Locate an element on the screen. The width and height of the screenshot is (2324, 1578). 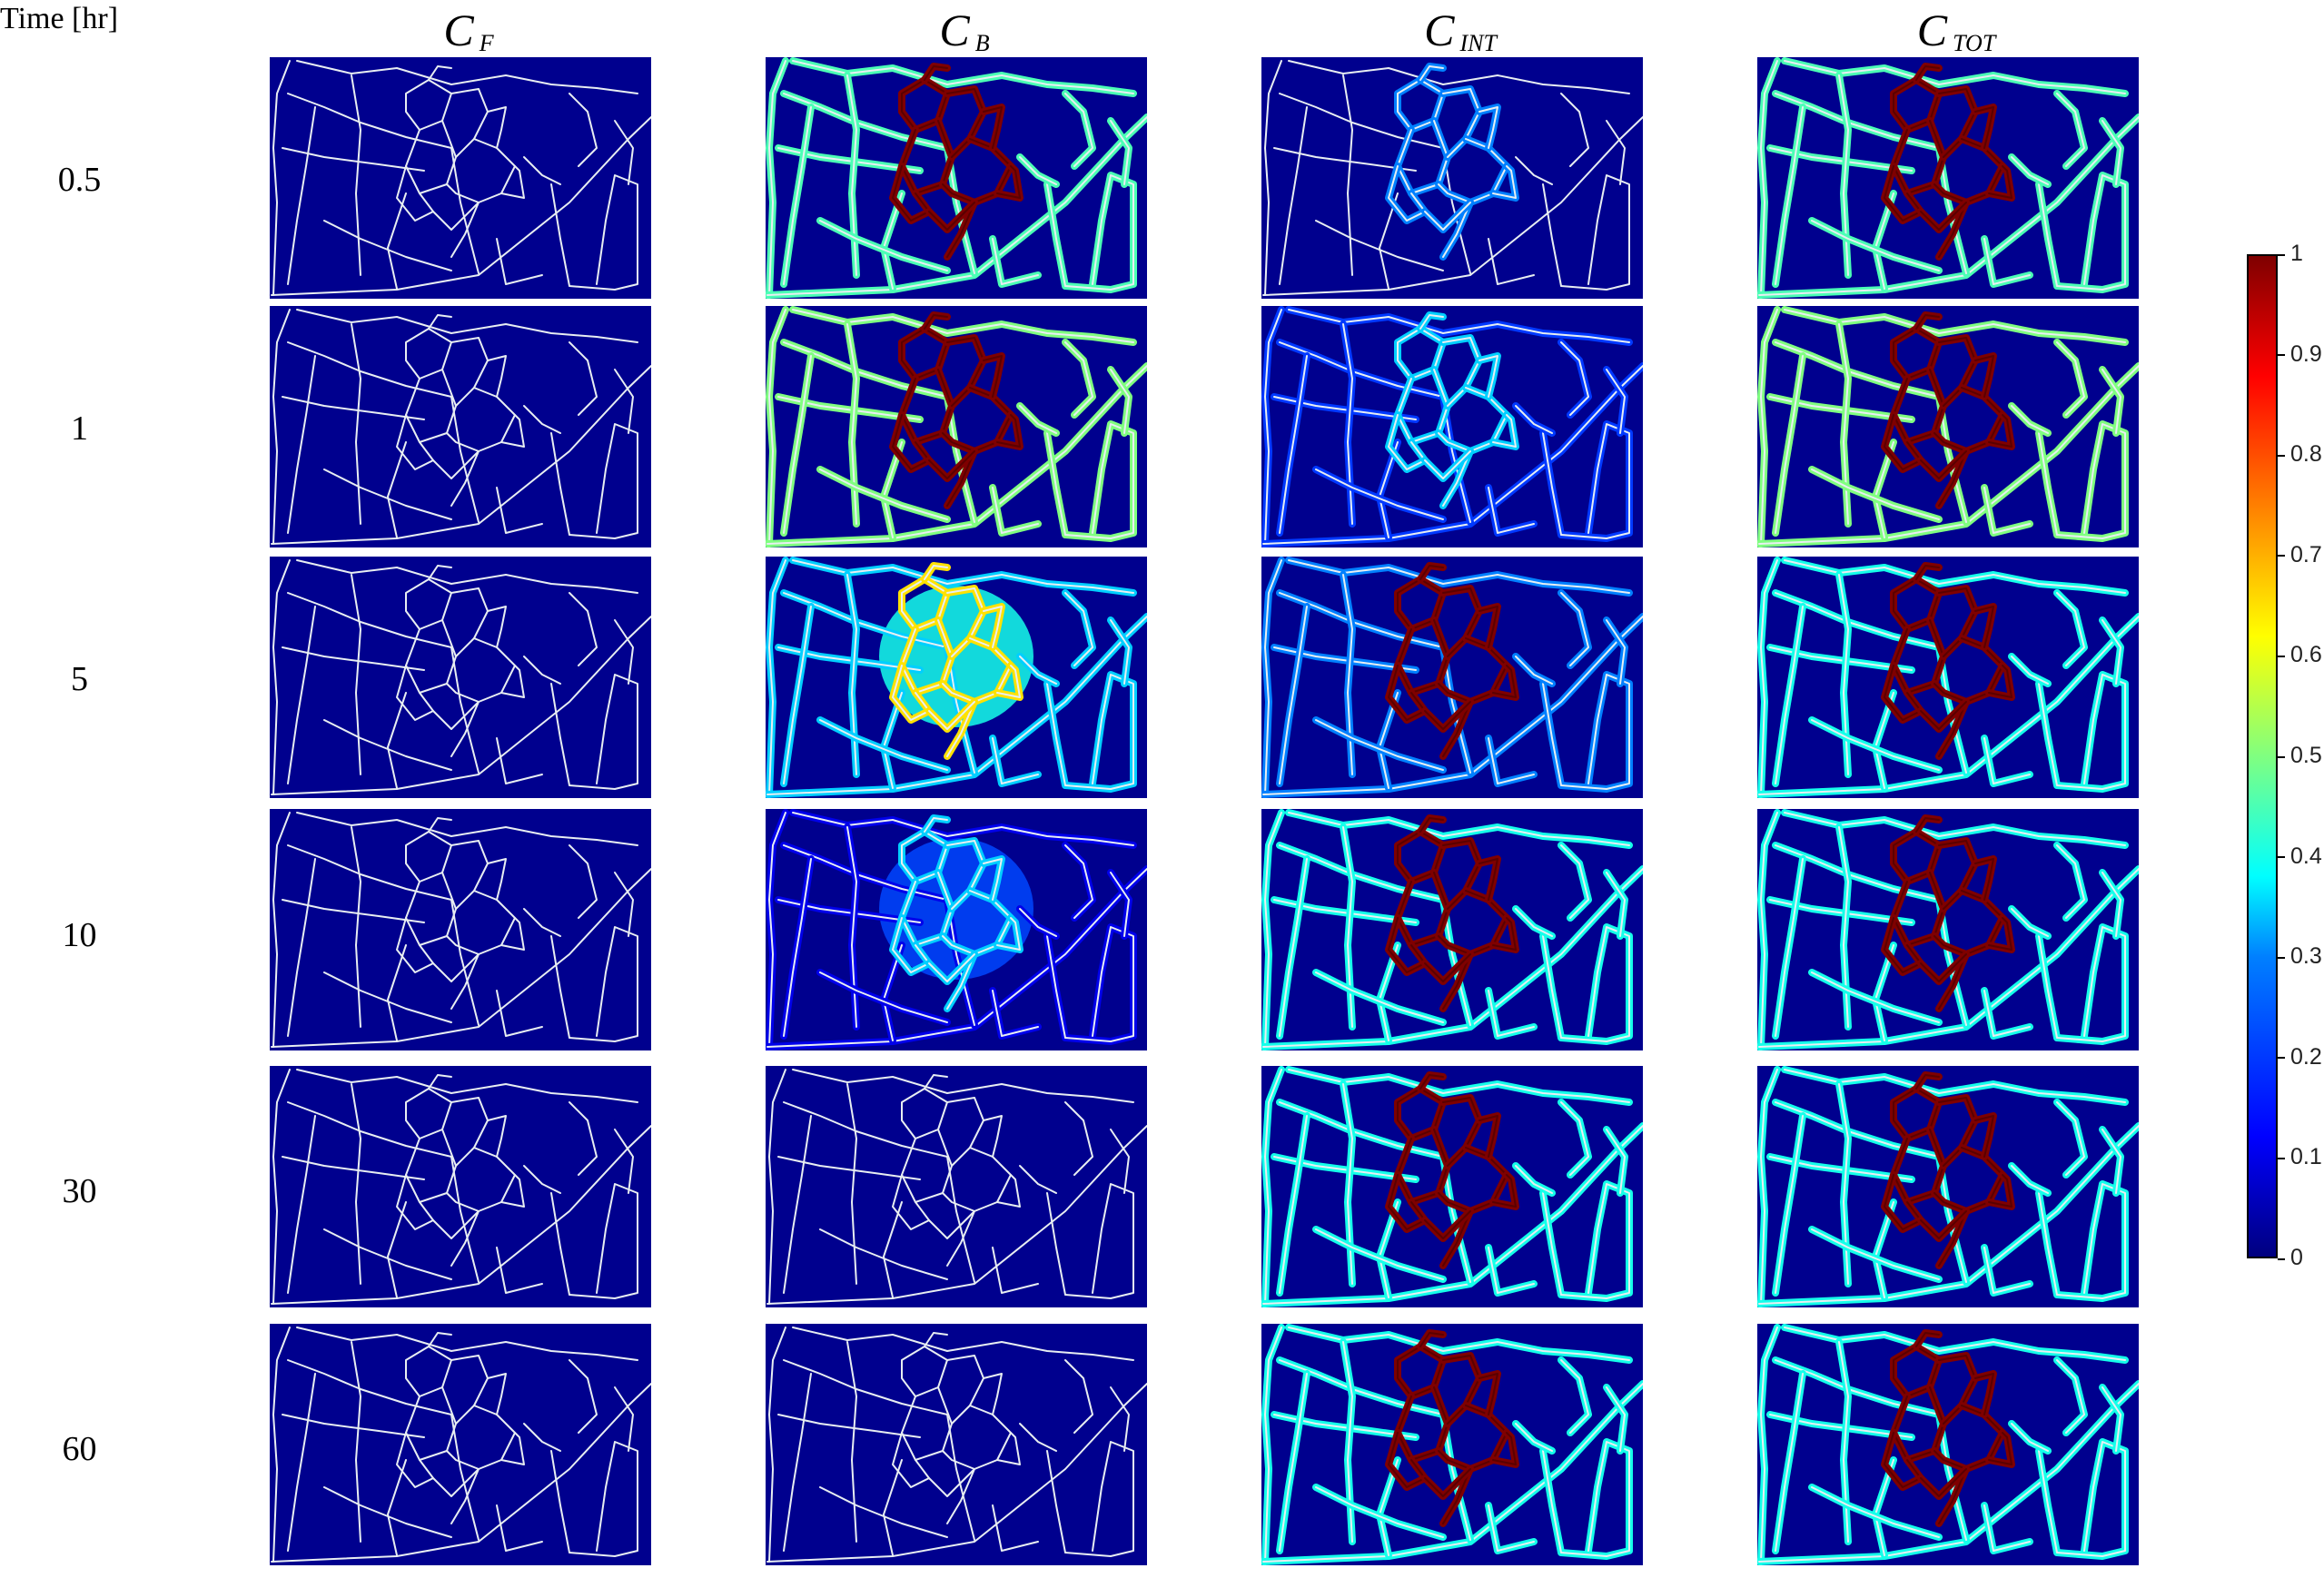
column-subscript: B is located at coordinates (982, 43).